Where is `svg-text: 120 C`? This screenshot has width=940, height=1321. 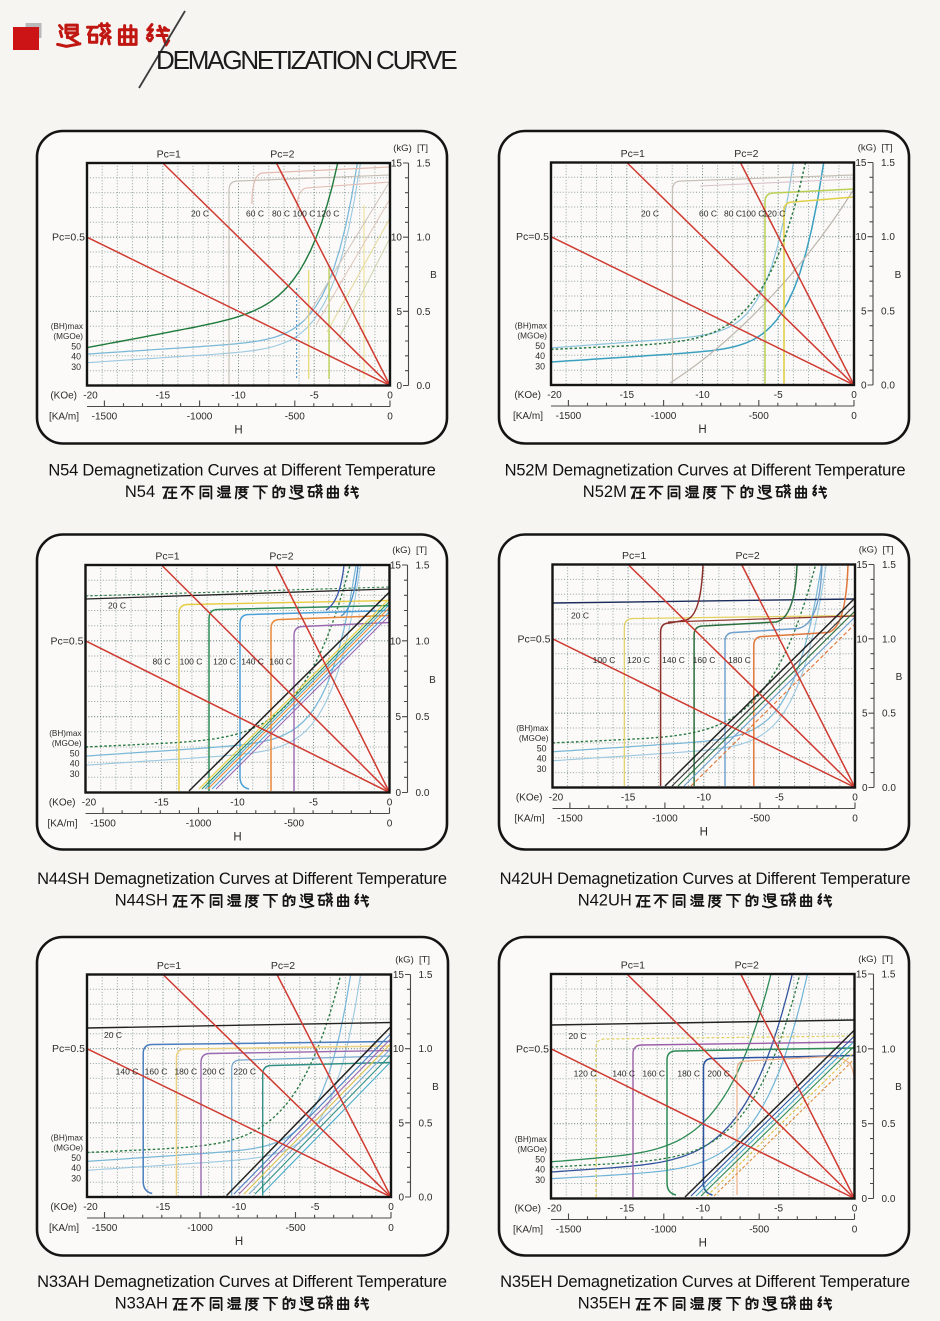
svg-text: 120 C is located at coordinates (224, 662).